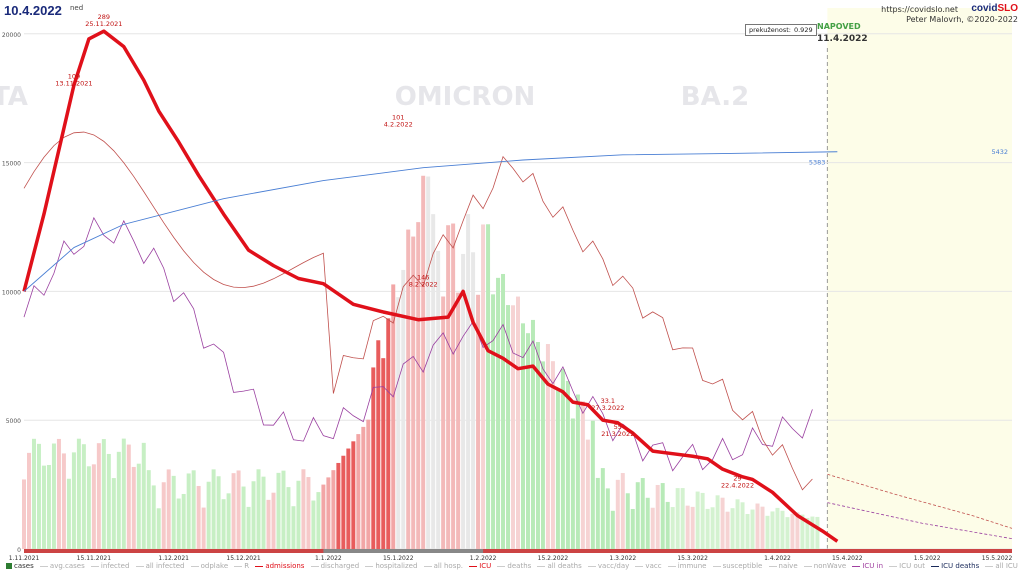  I want to click on site-link: https://covidslo.net, so click(919, 9).